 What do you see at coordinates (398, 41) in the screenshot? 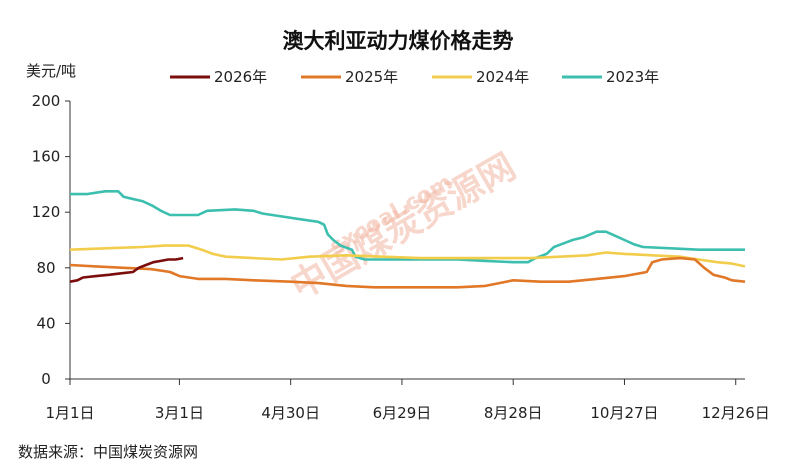
I see `chart-title: 澳大利亚动力煤价格走势` at bounding box center [398, 41].